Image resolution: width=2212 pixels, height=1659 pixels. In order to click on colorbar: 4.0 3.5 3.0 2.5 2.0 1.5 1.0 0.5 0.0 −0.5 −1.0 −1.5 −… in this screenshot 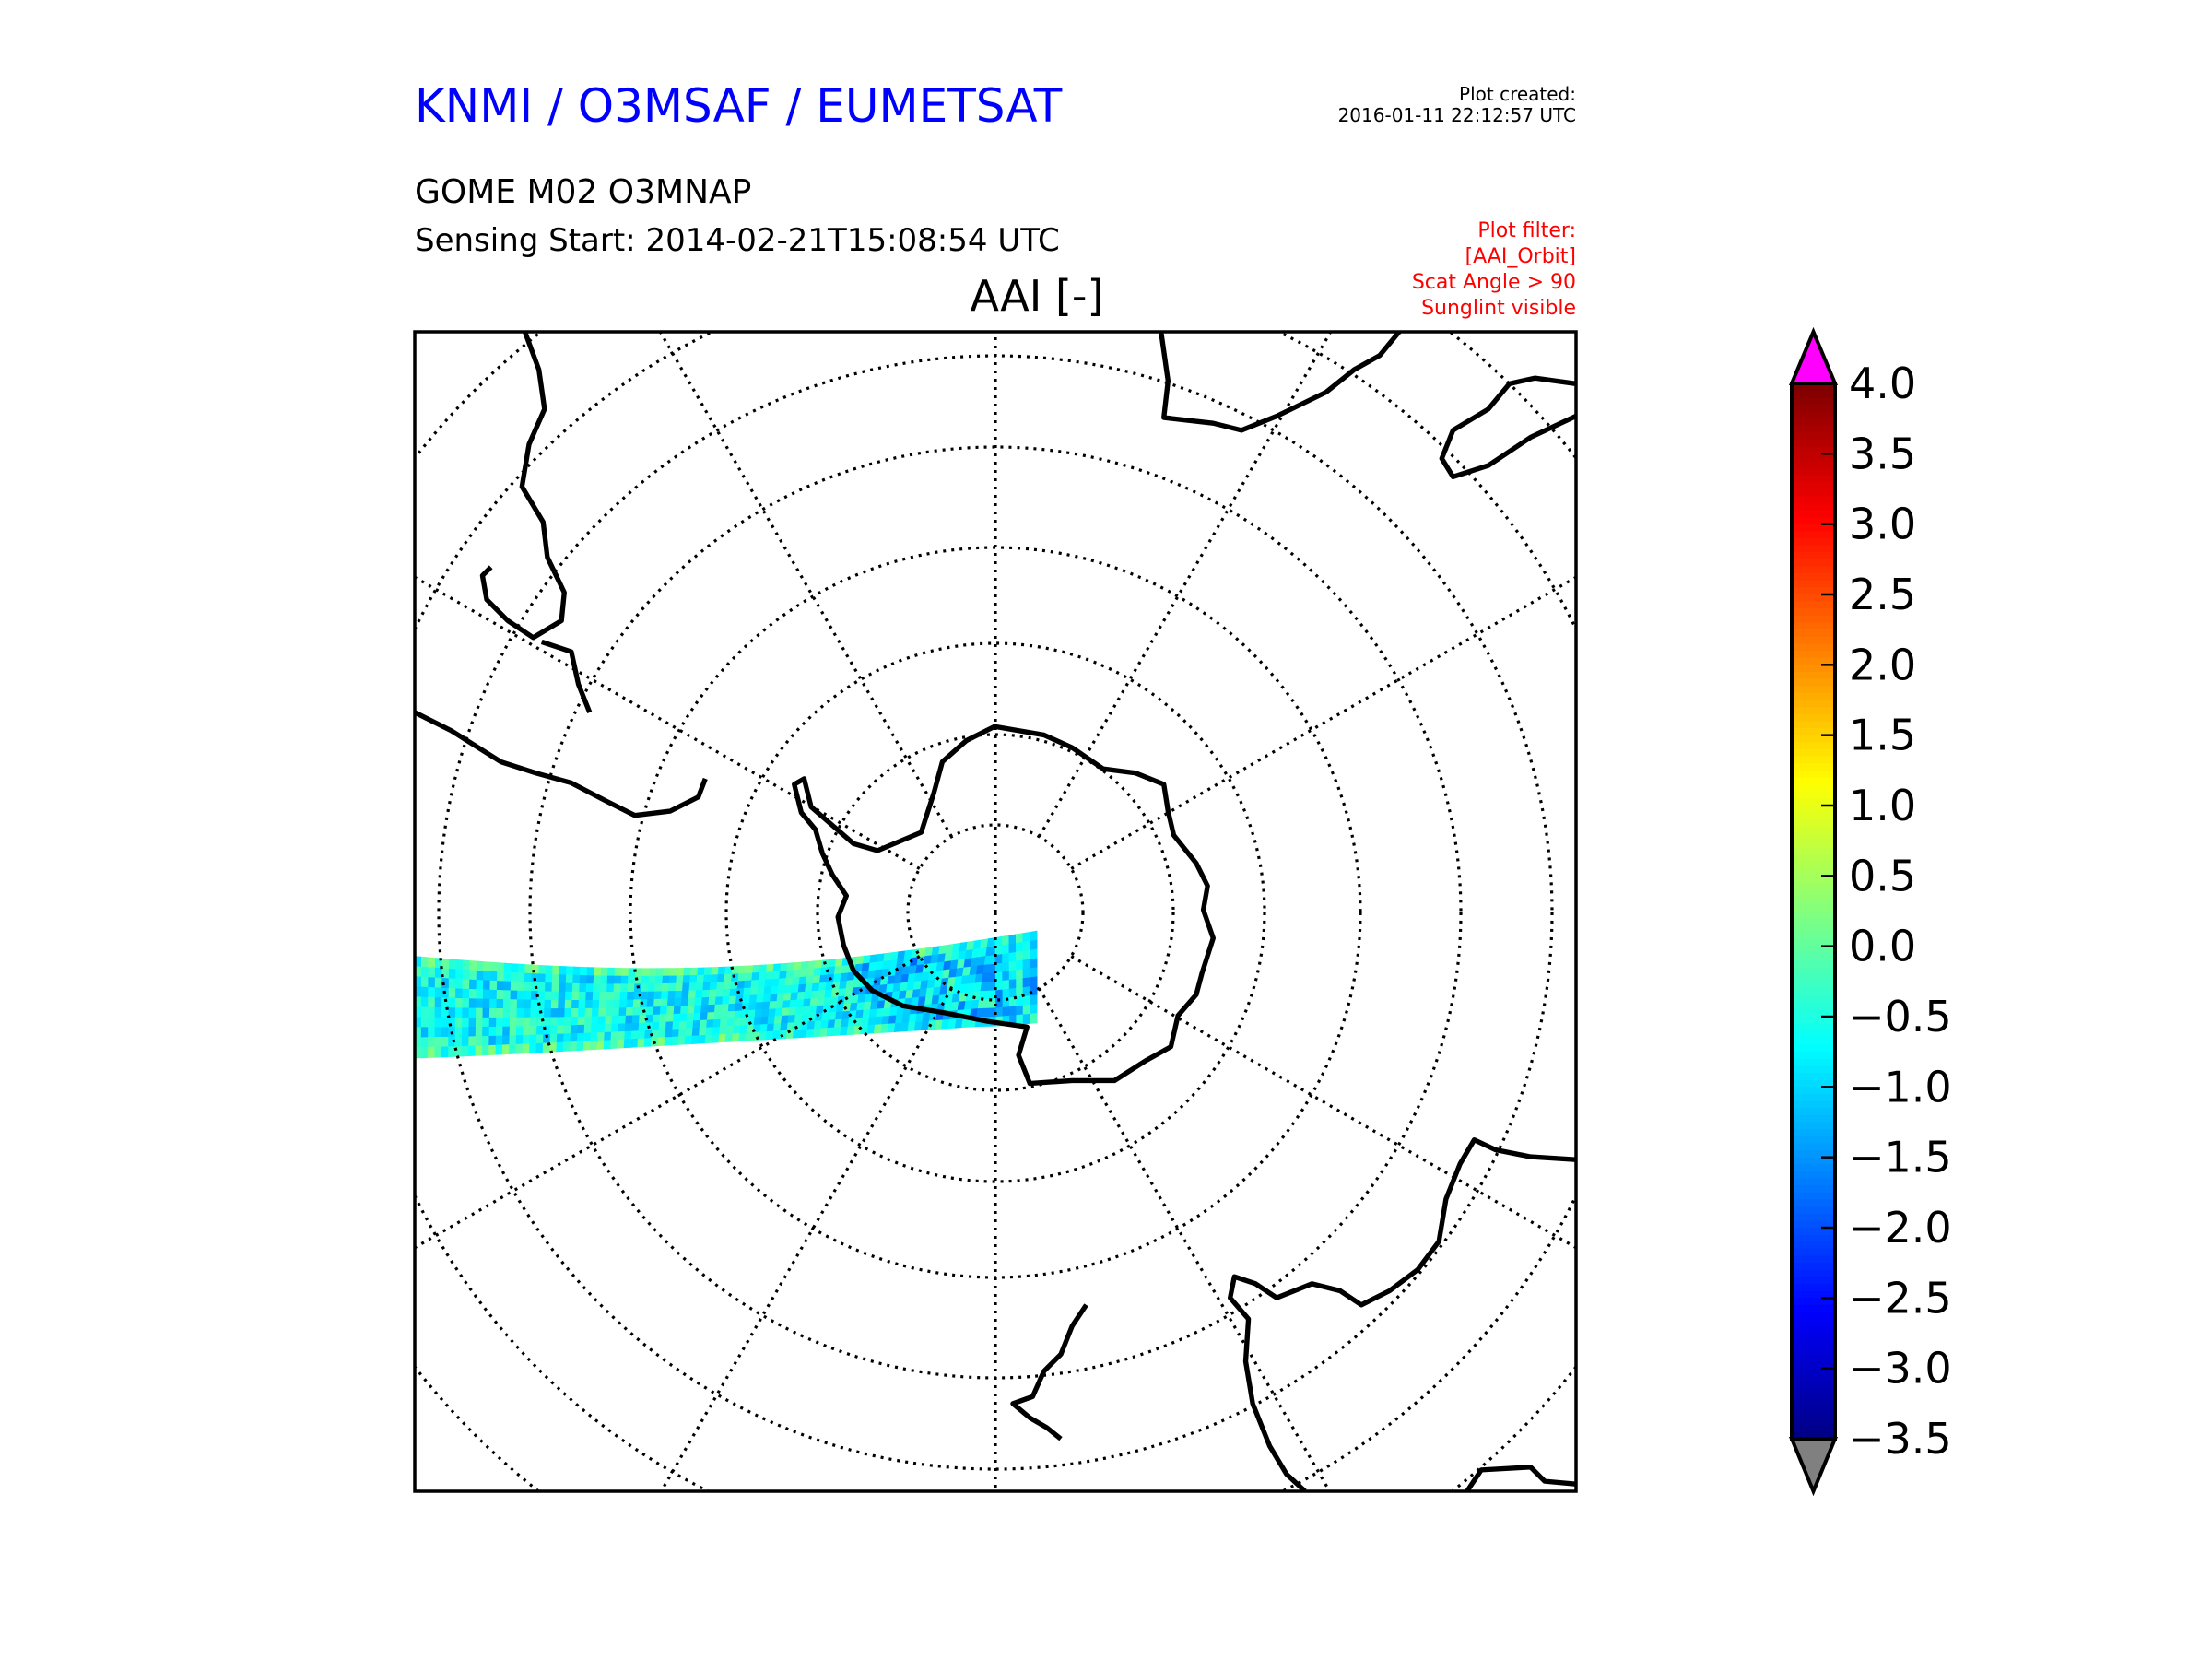, I will do `click(1870, 911)`.